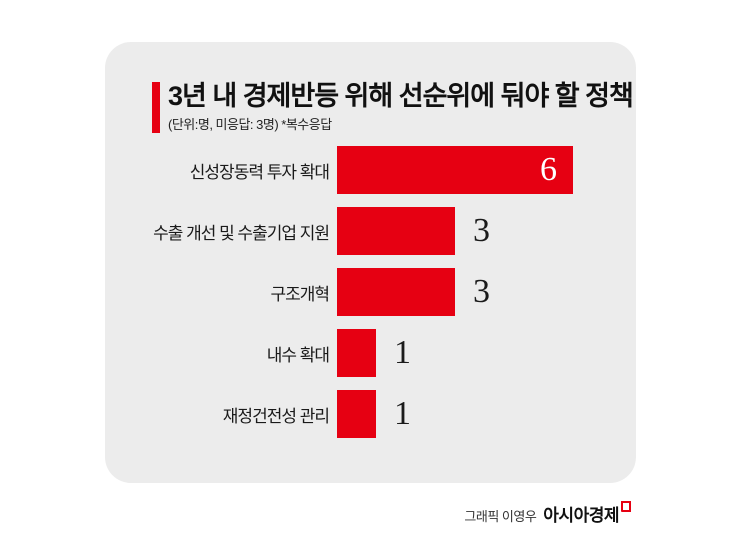 The image size is (745, 541). Describe the element at coordinates (401, 96) in the screenshot. I see `chart-title: 3년 내 경제반등 위해 선순위에 둬야 할 정책` at that location.